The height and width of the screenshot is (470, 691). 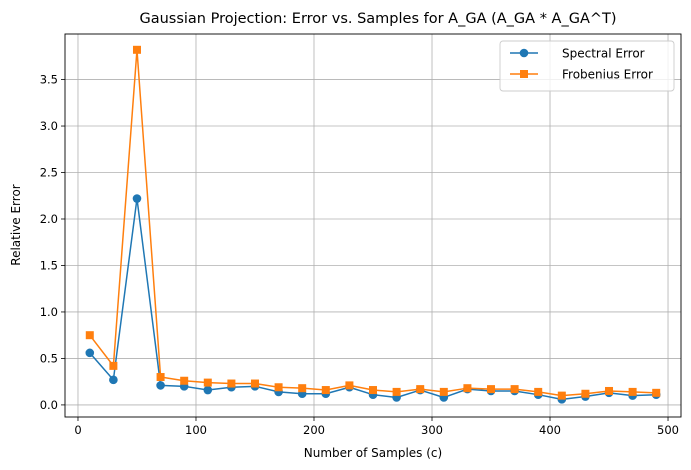 I want to click on legend-frame, so click(x=587, y=66).